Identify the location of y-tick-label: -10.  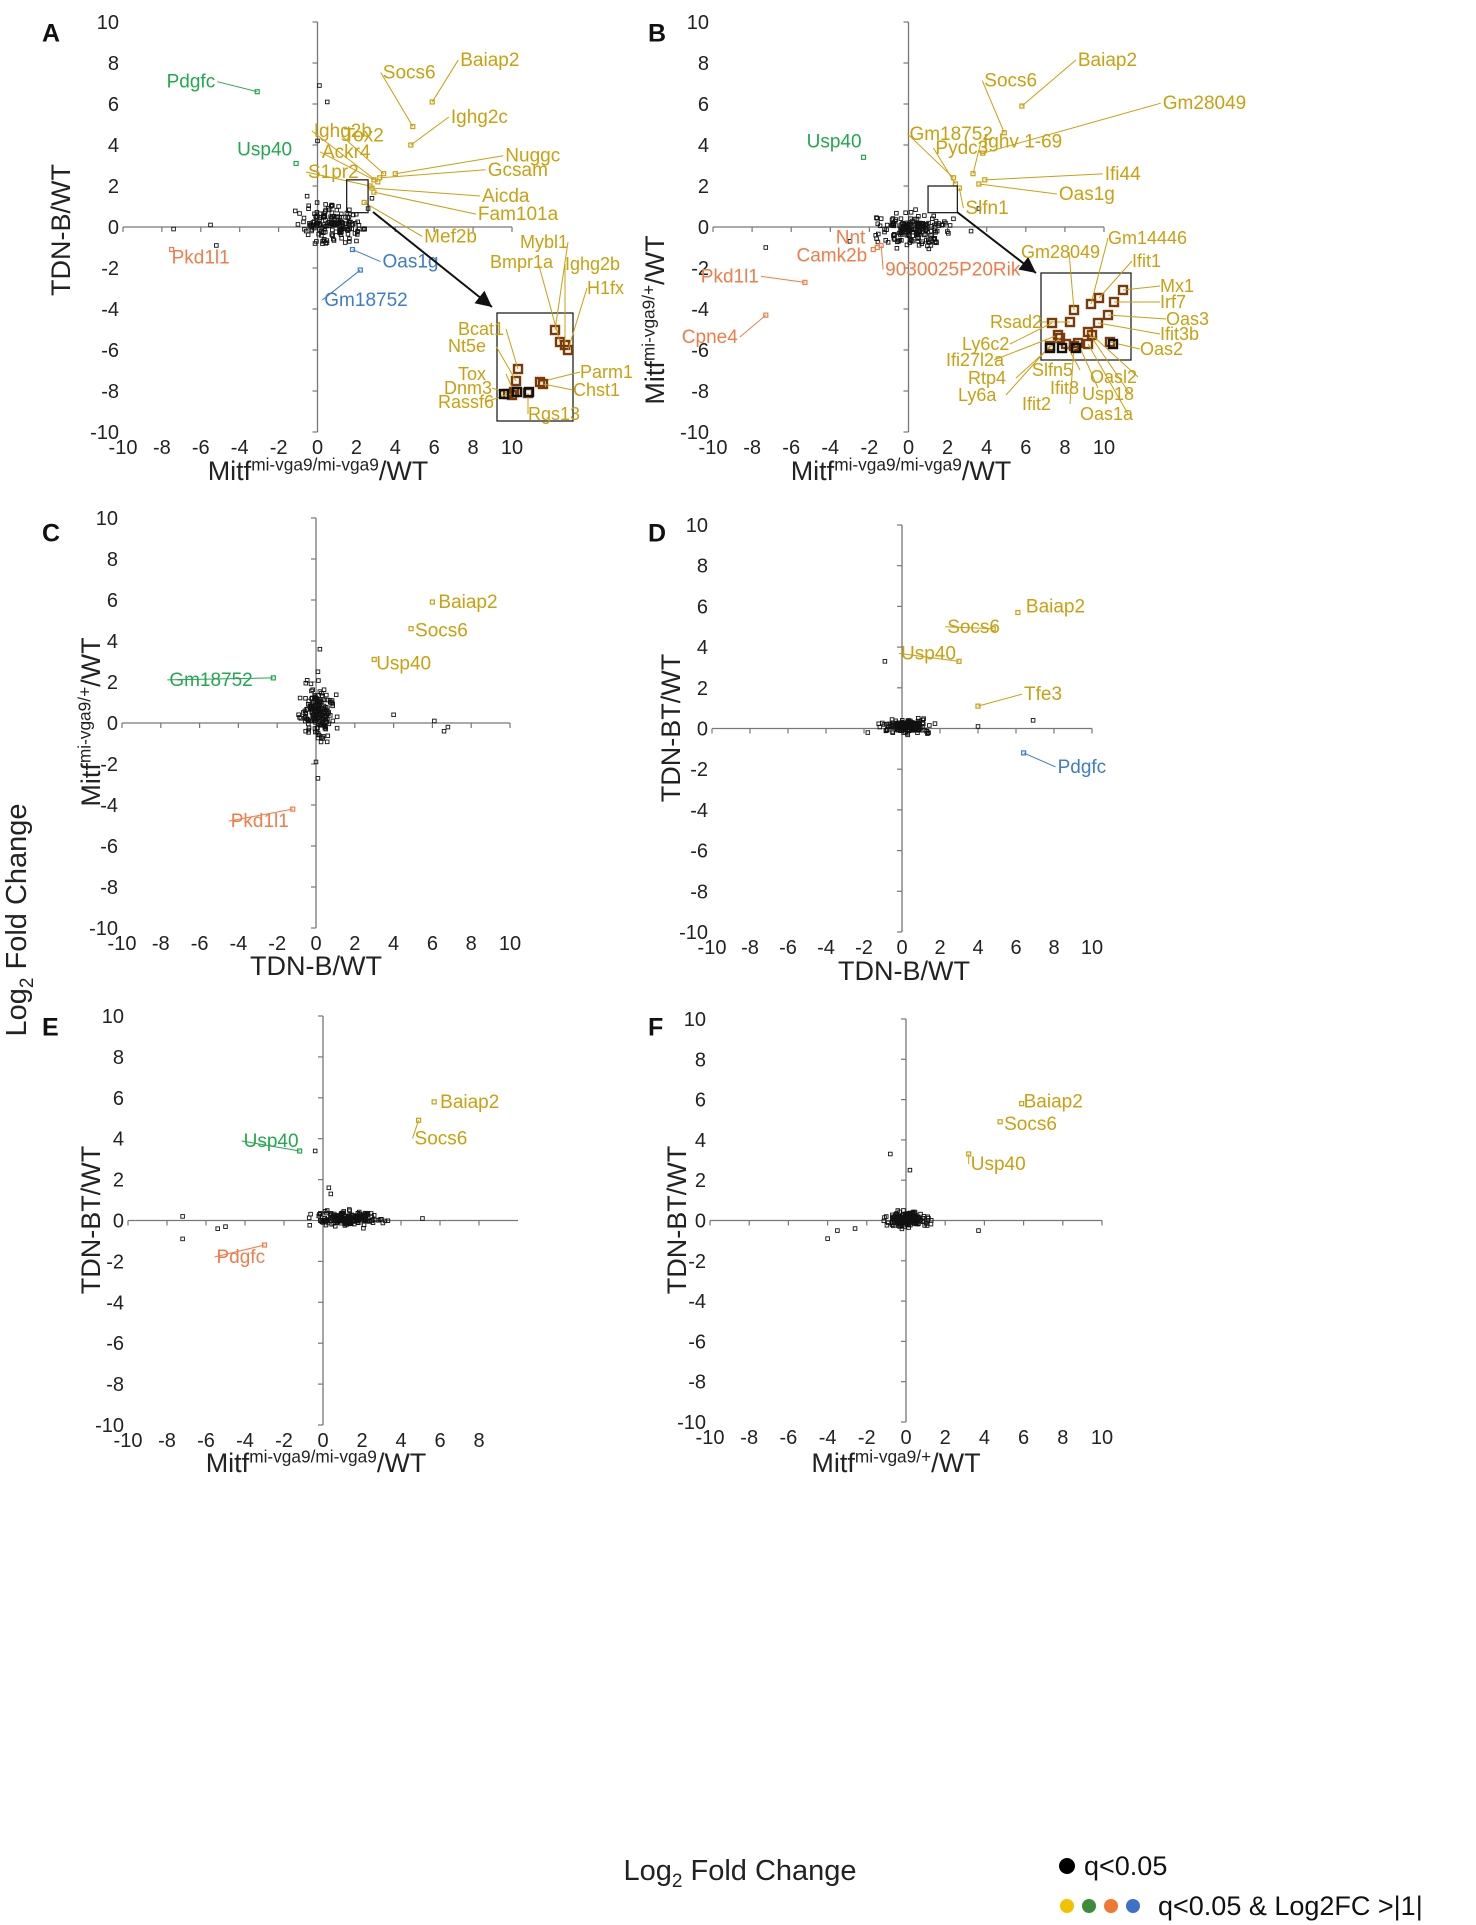
(103, 929).